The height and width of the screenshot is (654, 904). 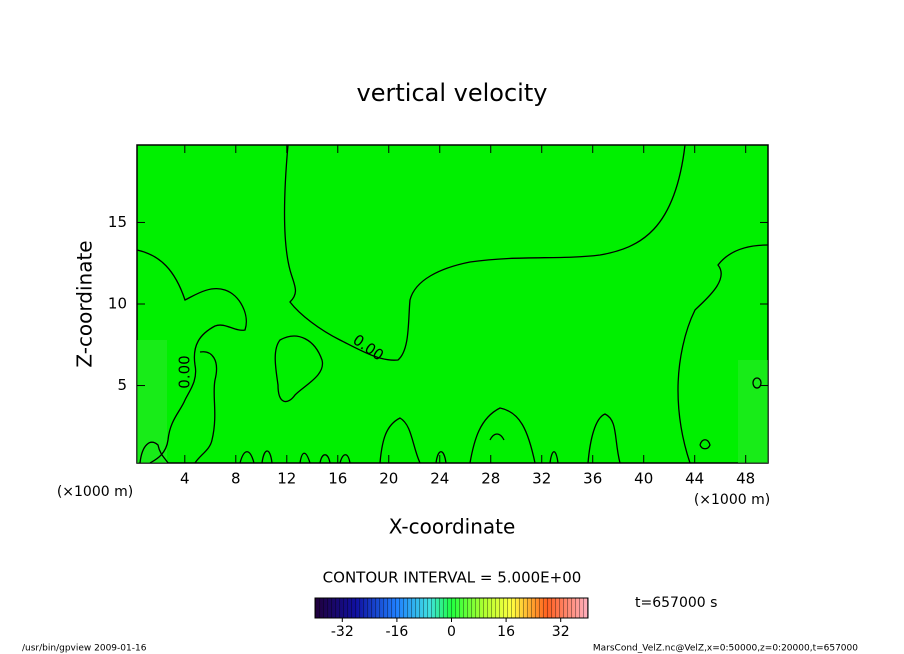 What do you see at coordinates (451, 608) in the screenshot?
I see `colorbar-stripes` at bounding box center [451, 608].